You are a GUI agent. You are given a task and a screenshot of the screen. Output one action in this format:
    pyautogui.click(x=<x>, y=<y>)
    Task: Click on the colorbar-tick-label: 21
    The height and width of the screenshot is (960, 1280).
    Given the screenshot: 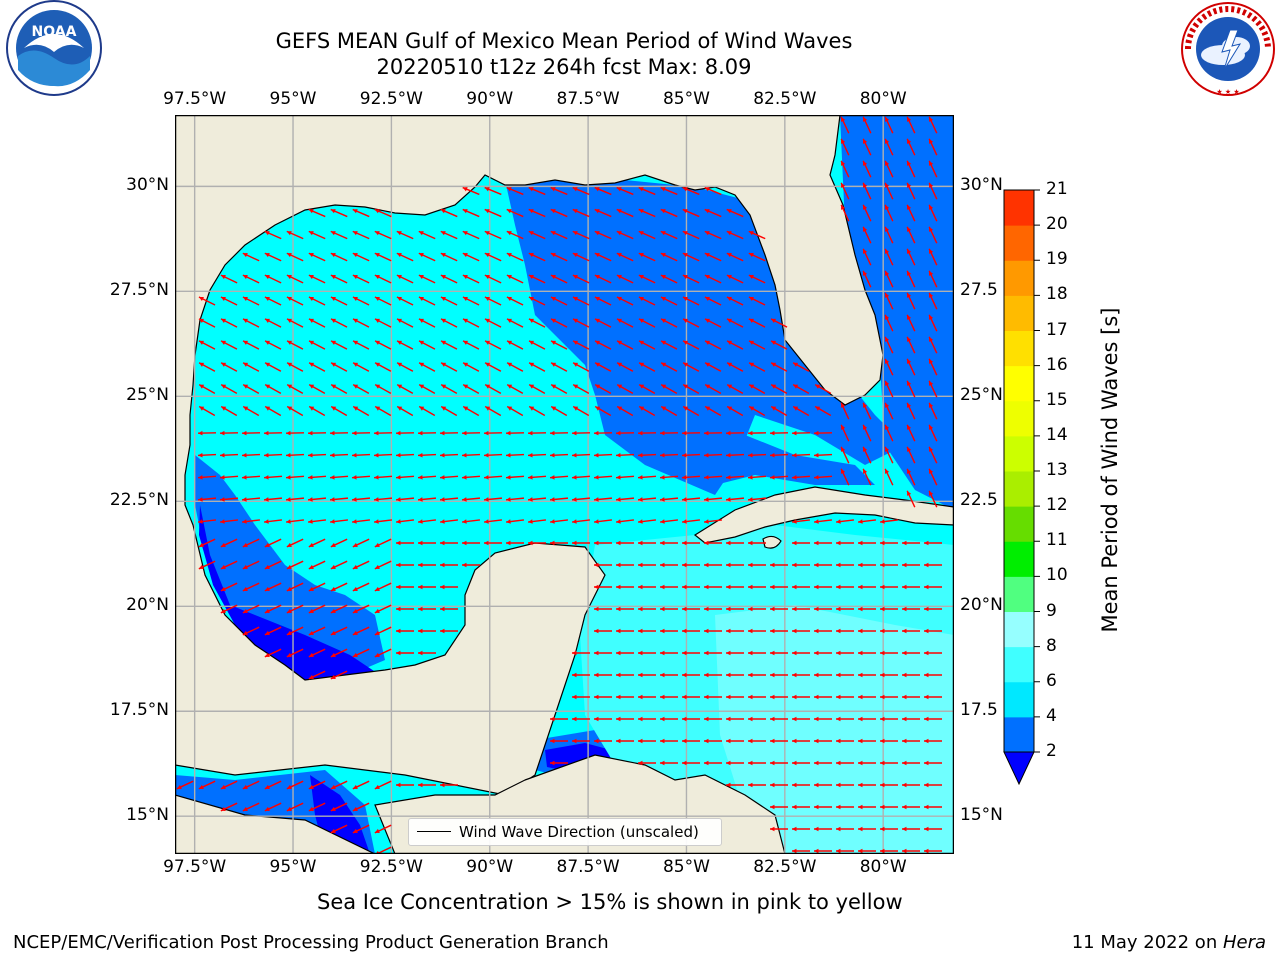 What is the action you would take?
    pyautogui.click(x=1057, y=189)
    